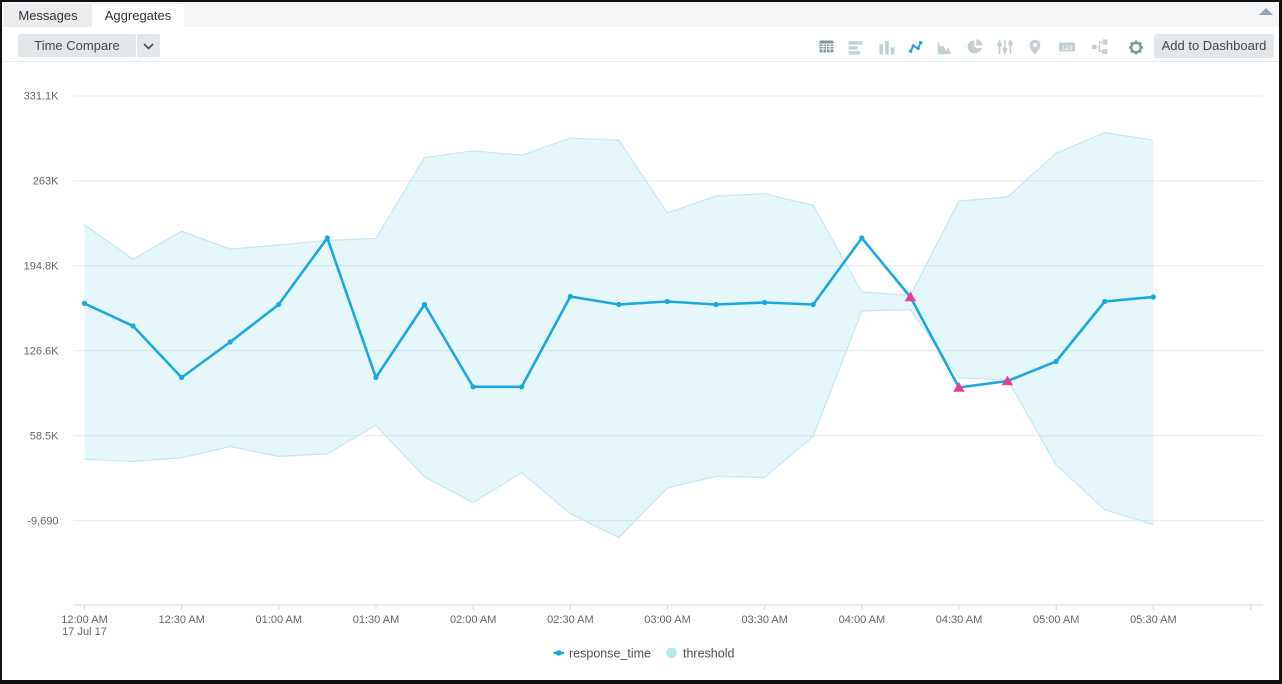 This screenshot has width=1282, height=684. I want to click on svg-text: 05:30 AM, so click(1153, 620).